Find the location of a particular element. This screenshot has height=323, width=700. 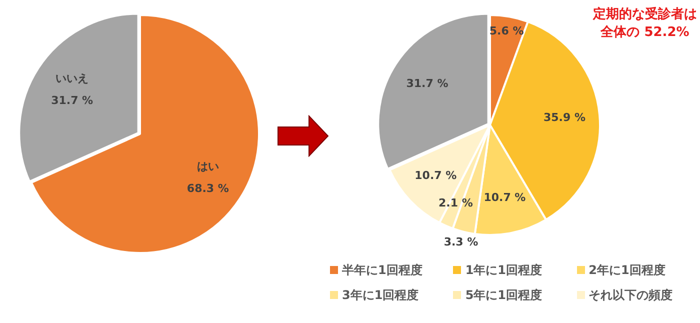

legend-label: 半年に1回程度 is located at coordinates (382, 270).